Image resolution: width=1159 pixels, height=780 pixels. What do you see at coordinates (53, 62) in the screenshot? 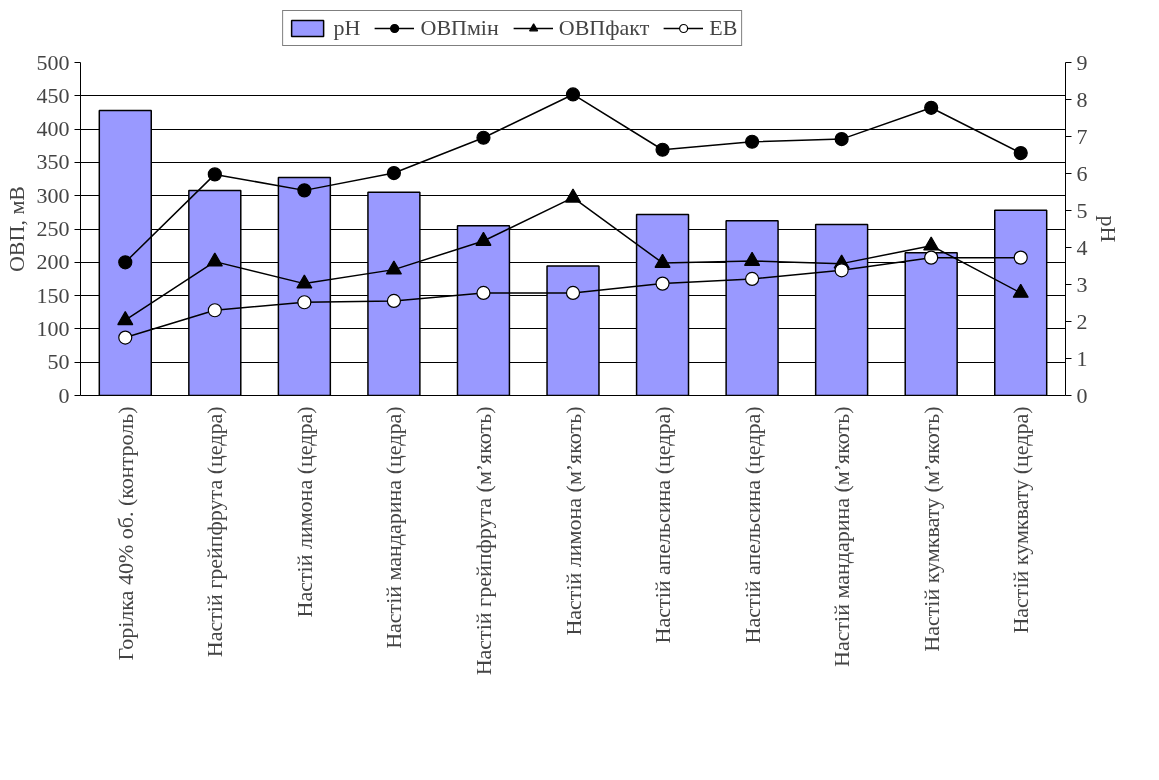
I see `y-tick-label: 500` at bounding box center [53, 62].